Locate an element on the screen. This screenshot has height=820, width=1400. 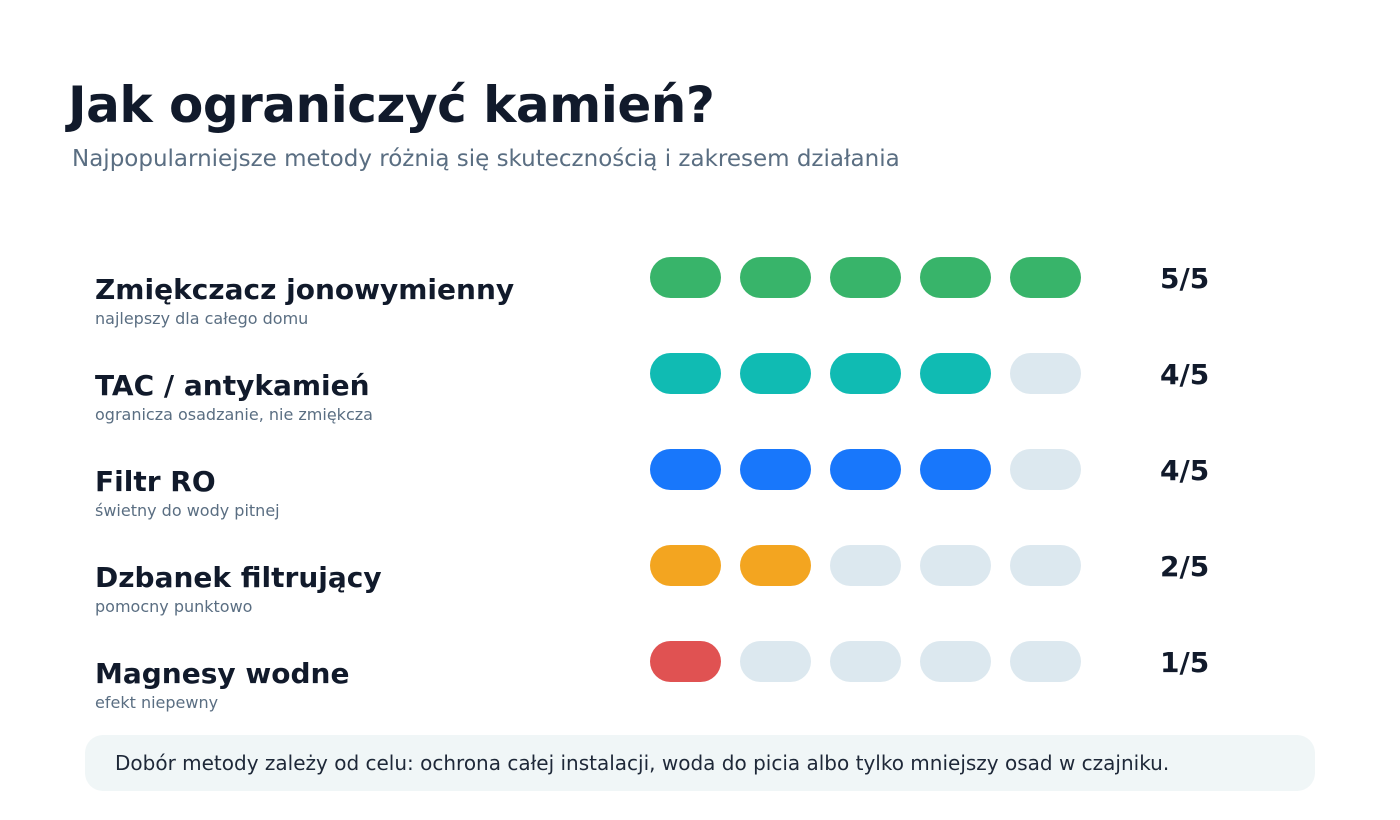
method-name: Magnesy wodne is located at coordinates (222, 673).